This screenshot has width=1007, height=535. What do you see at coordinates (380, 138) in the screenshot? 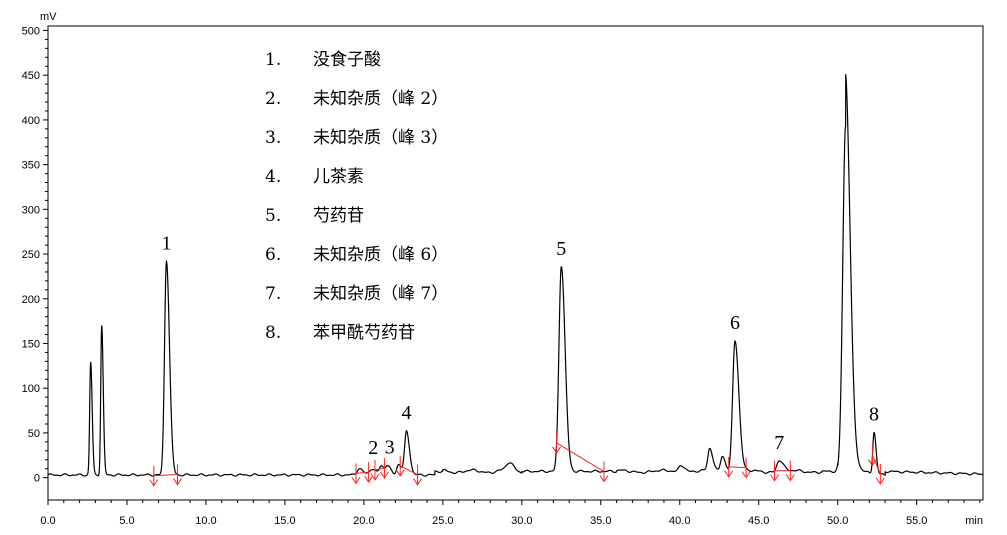
I see `legend-name: 未知杂质（峰 3）` at bounding box center [380, 138].